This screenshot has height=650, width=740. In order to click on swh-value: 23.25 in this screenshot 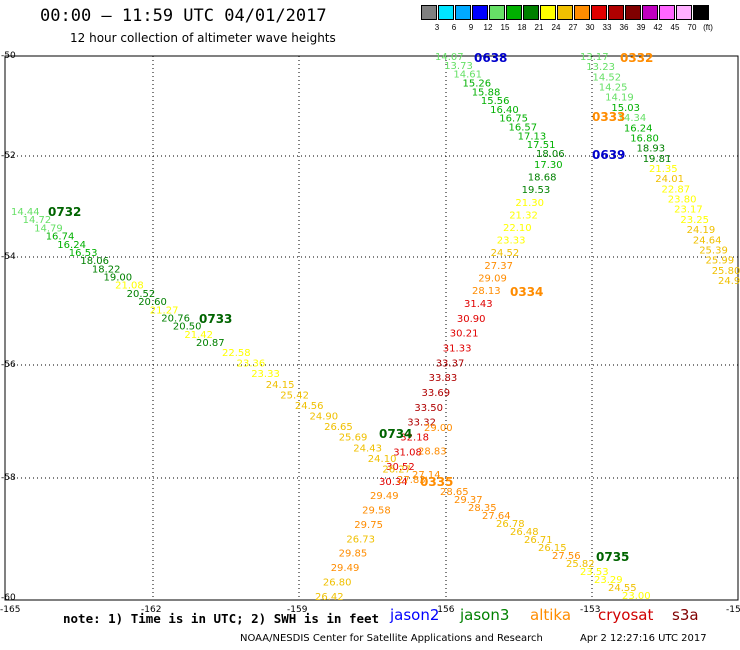, I will do `click(694, 220)`.